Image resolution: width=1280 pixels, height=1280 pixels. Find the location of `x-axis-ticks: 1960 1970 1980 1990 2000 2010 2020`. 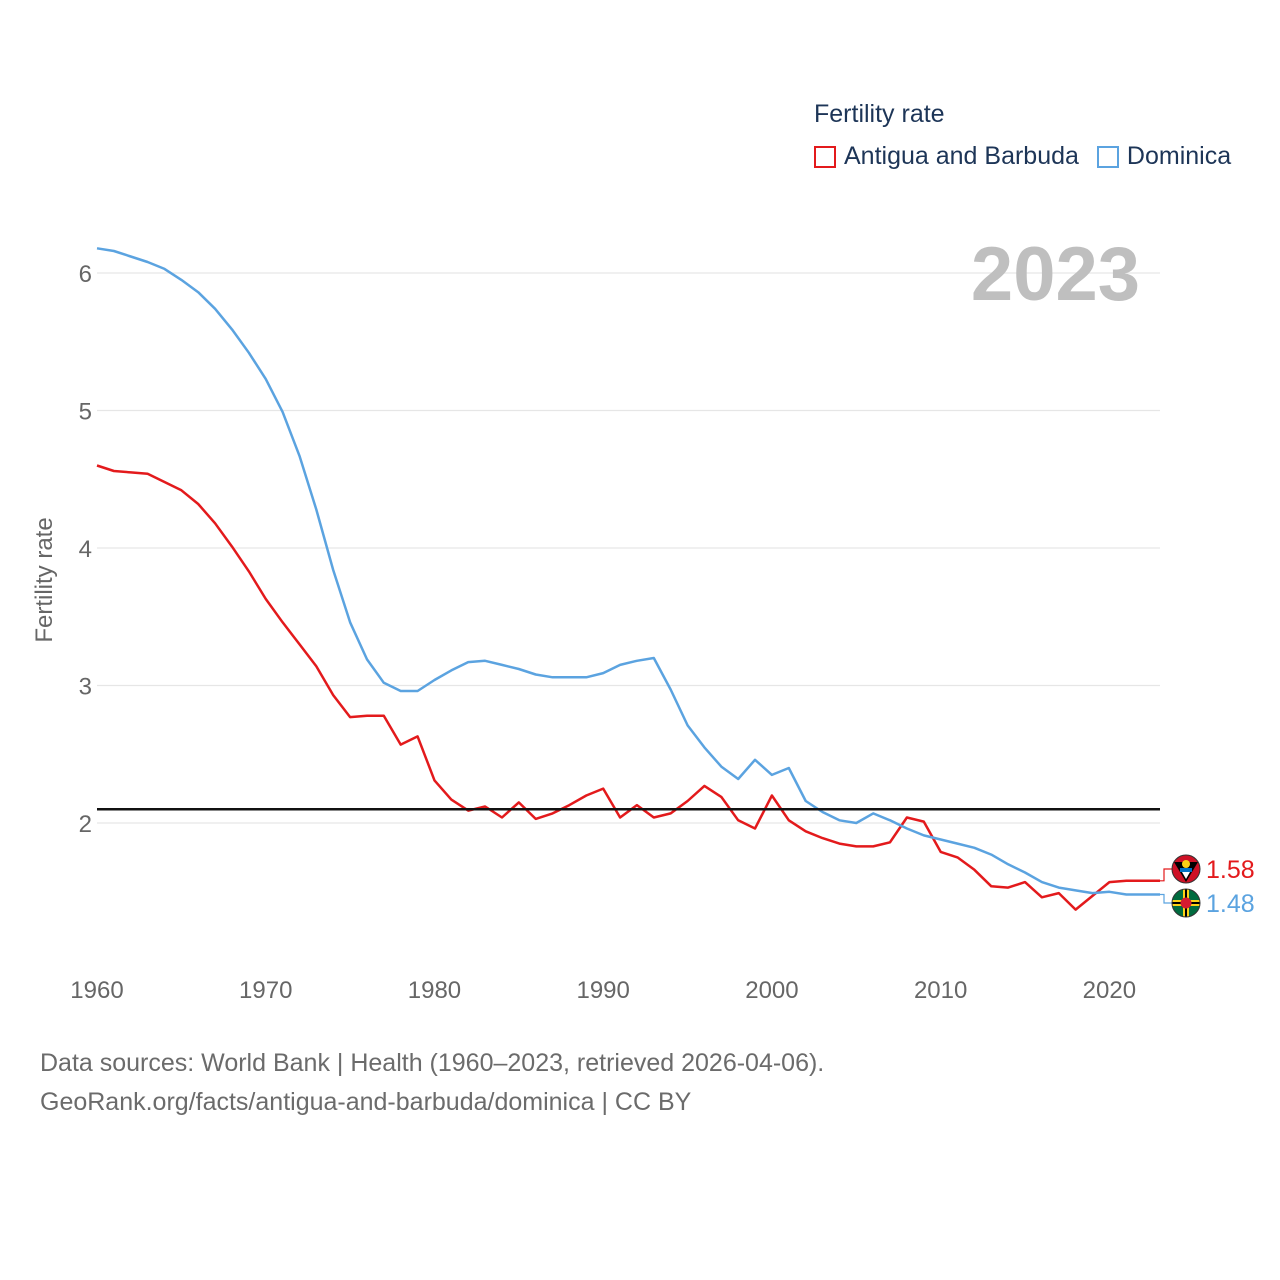

x-axis-ticks: 1960 1970 1980 1990 2000 2010 2020 is located at coordinates (603, 990).